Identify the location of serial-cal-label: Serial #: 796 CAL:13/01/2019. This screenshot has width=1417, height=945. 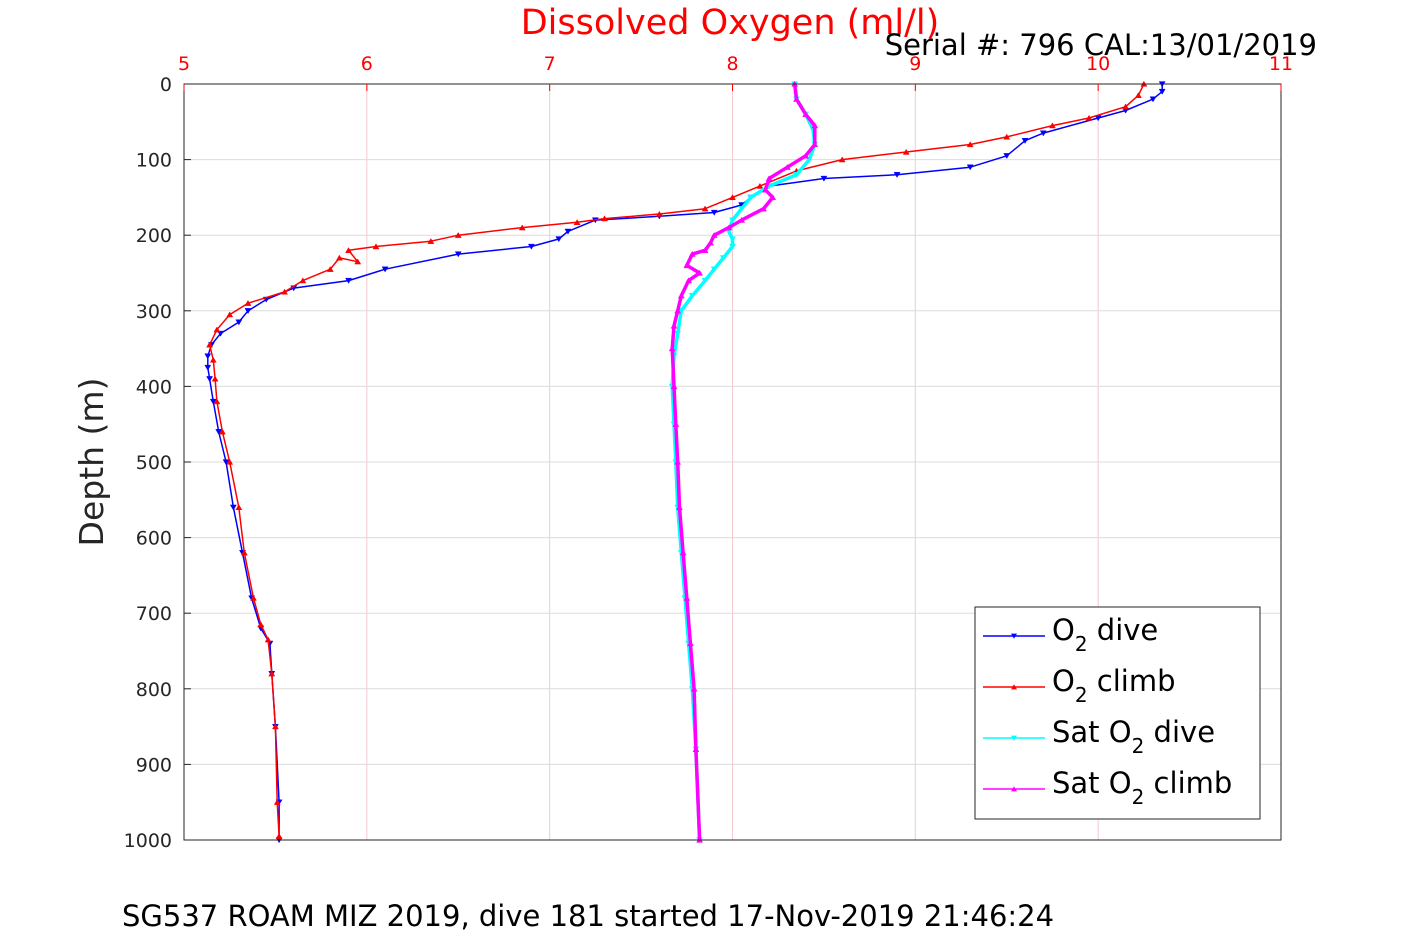
(1101, 45).